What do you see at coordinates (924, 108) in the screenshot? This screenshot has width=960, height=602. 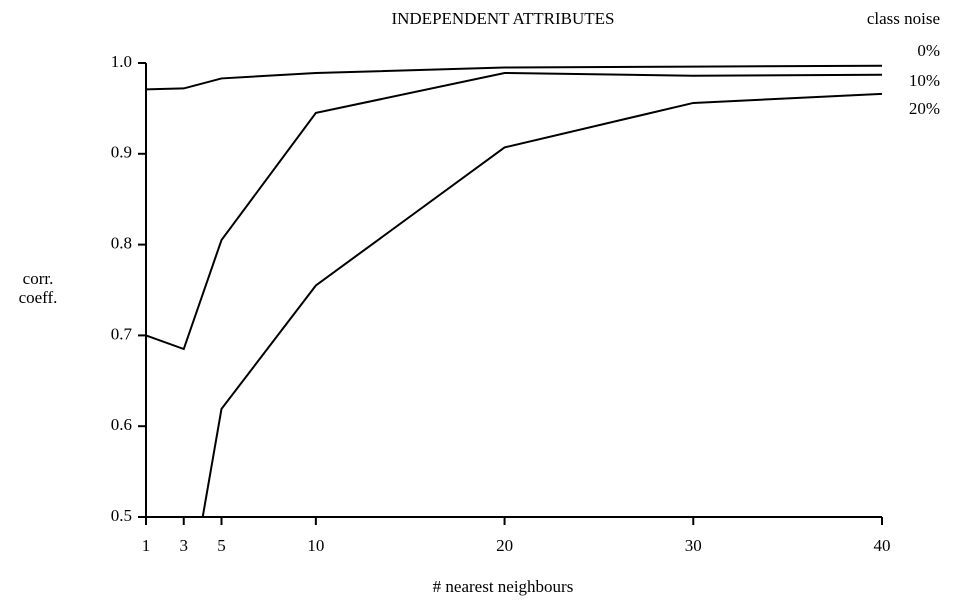 I see `legend-label: 20%` at bounding box center [924, 108].